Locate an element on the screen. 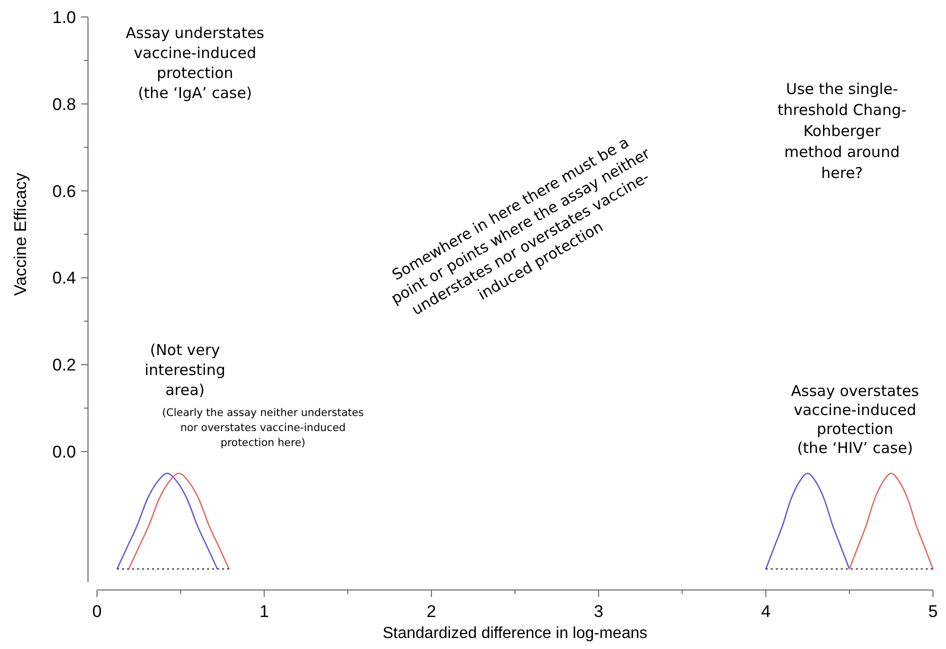 The height and width of the screenshot is (649, 946). y-tick-label: 0.0 is located at coordinates (64, 452).